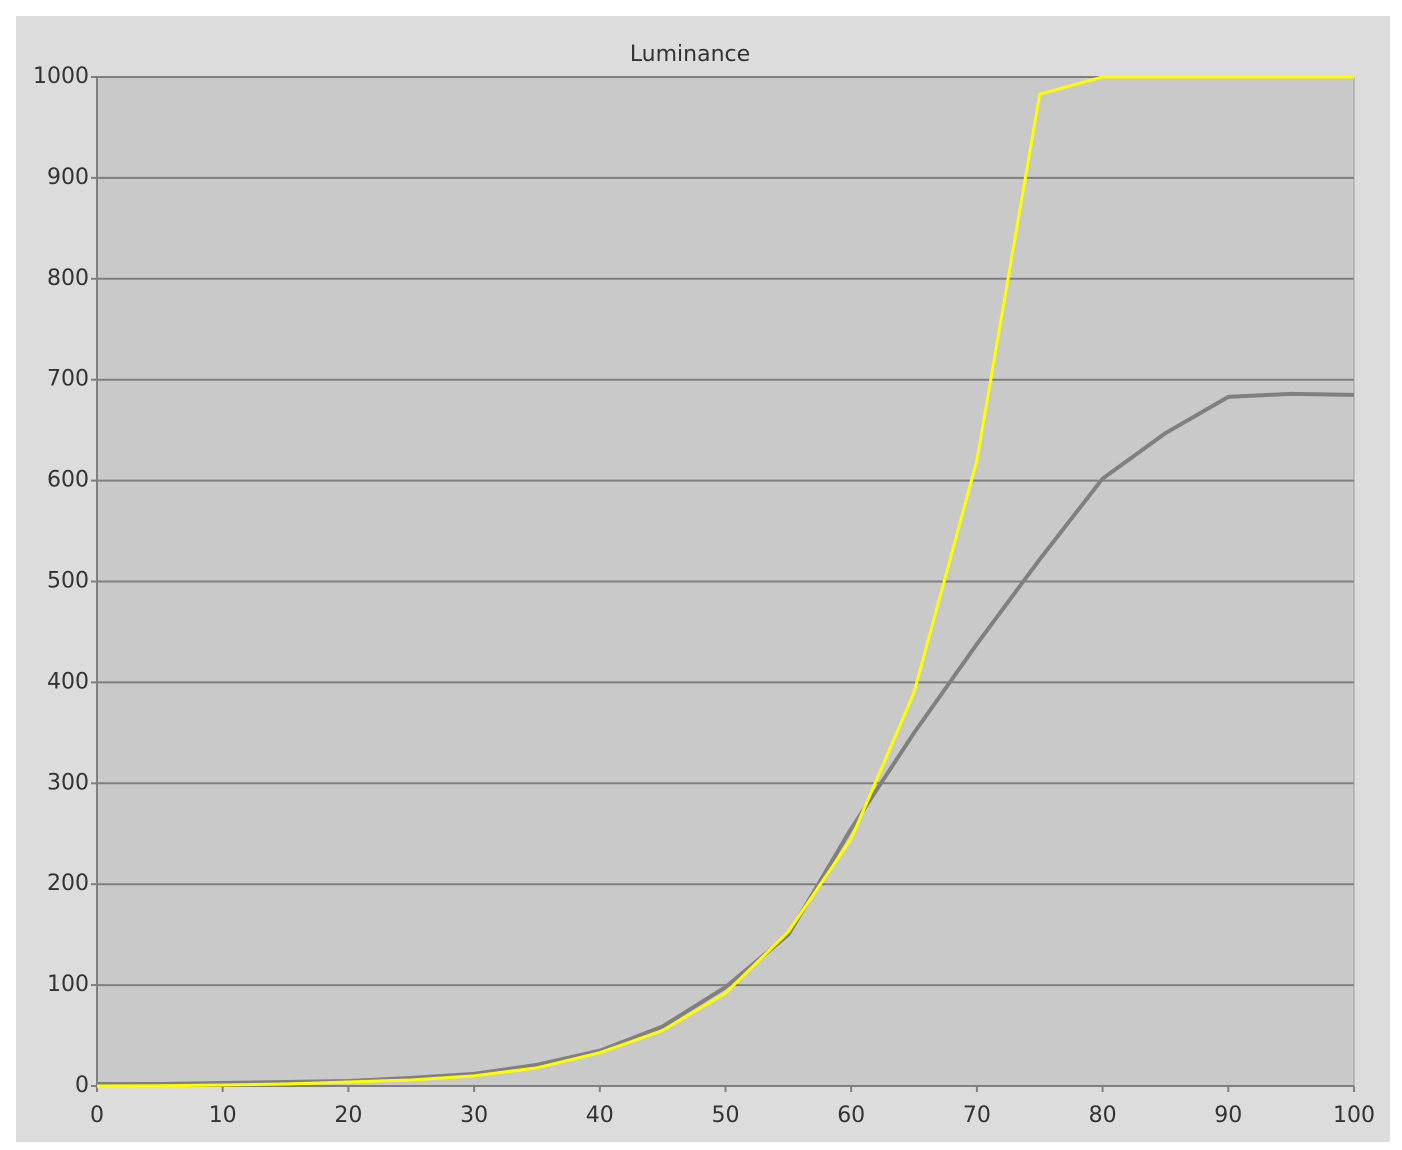 This screenshot has width=1402, height=1150. Describe the element at coordinates (68, 782) in the screenshot. I see `y-tick-label: 300` at that location.